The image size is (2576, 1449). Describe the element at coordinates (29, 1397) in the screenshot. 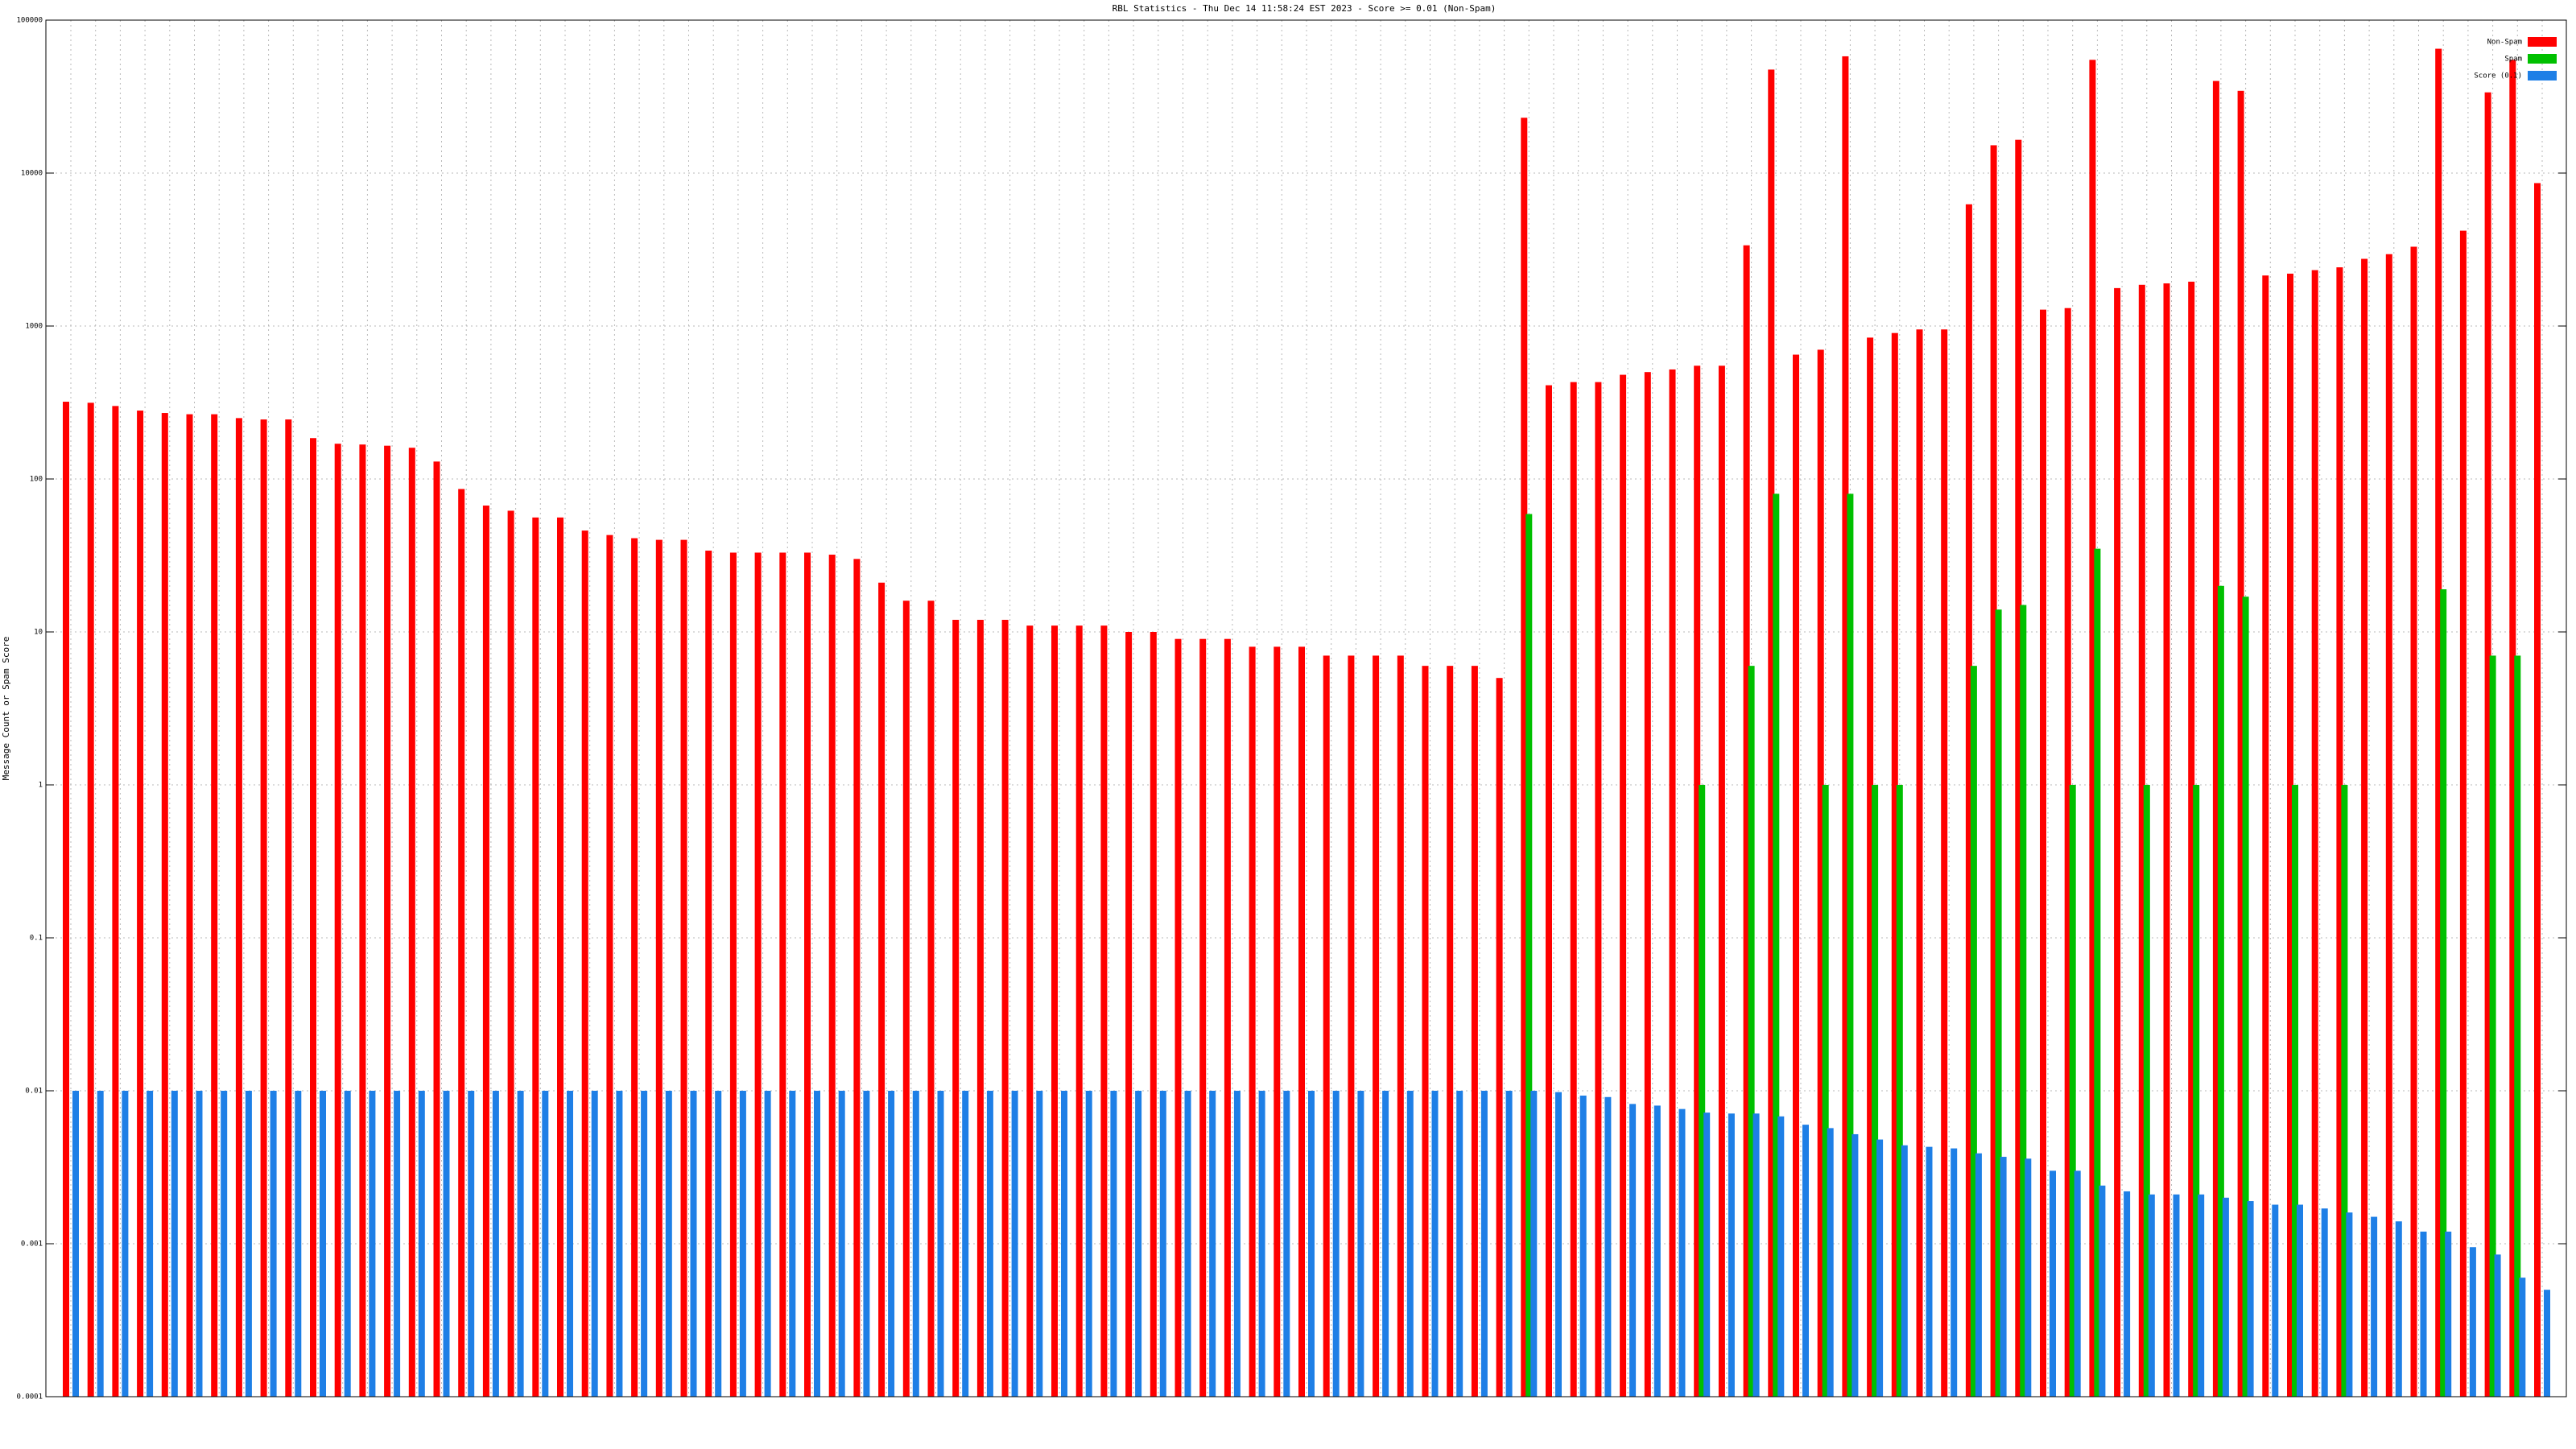

I see `y-tick-label: 0.0001` at that location.